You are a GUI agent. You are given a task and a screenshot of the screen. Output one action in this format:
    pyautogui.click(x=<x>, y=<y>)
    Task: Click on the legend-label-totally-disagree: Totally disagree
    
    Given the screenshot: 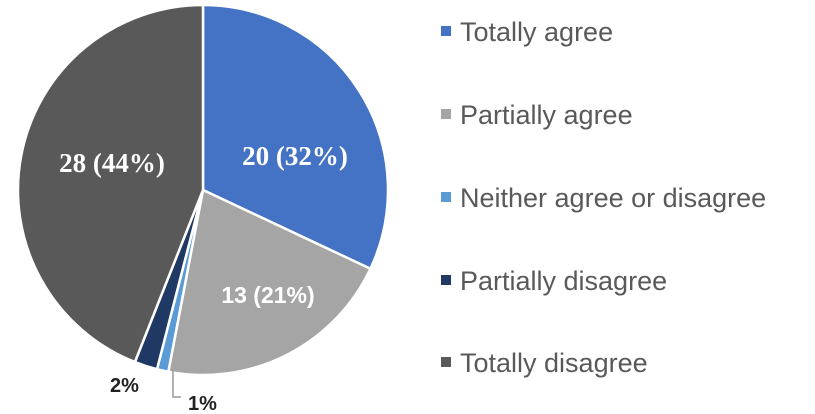 What is the action you would take?
    pyautogui.click(x=554, y=363)
    